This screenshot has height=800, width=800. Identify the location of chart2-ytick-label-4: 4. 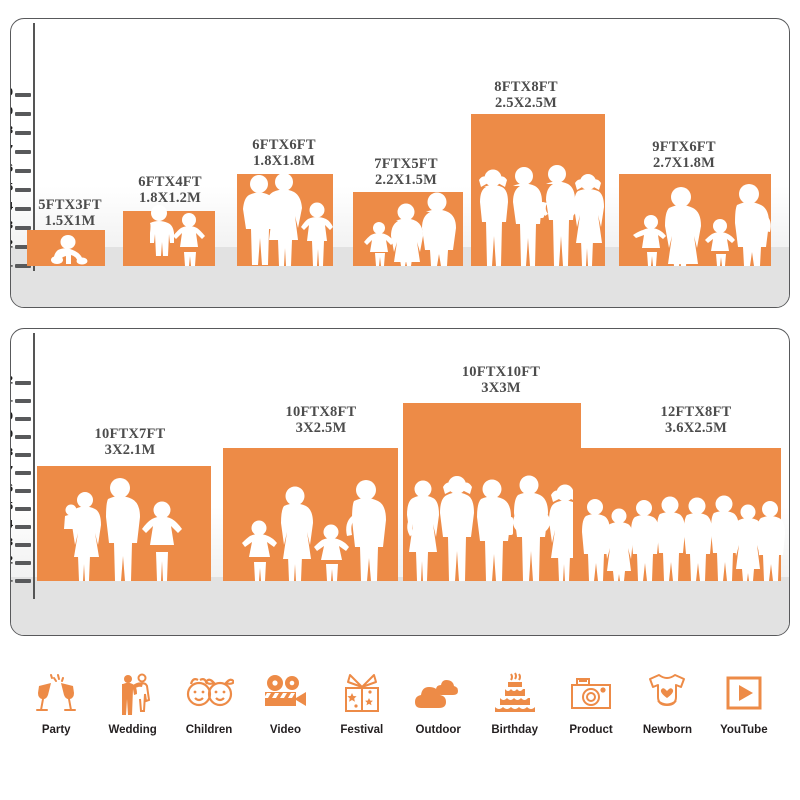
(12, 524).